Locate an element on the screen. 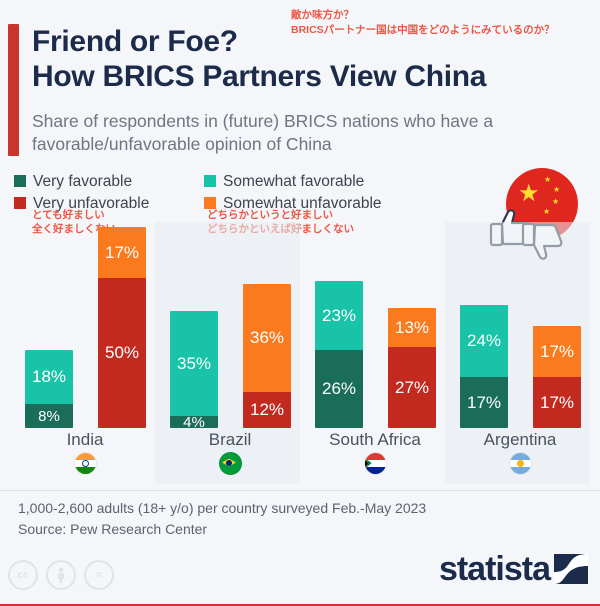  legend-row-favorable: Very favorable Somewhat favorable is located at coordinates (224, 181).